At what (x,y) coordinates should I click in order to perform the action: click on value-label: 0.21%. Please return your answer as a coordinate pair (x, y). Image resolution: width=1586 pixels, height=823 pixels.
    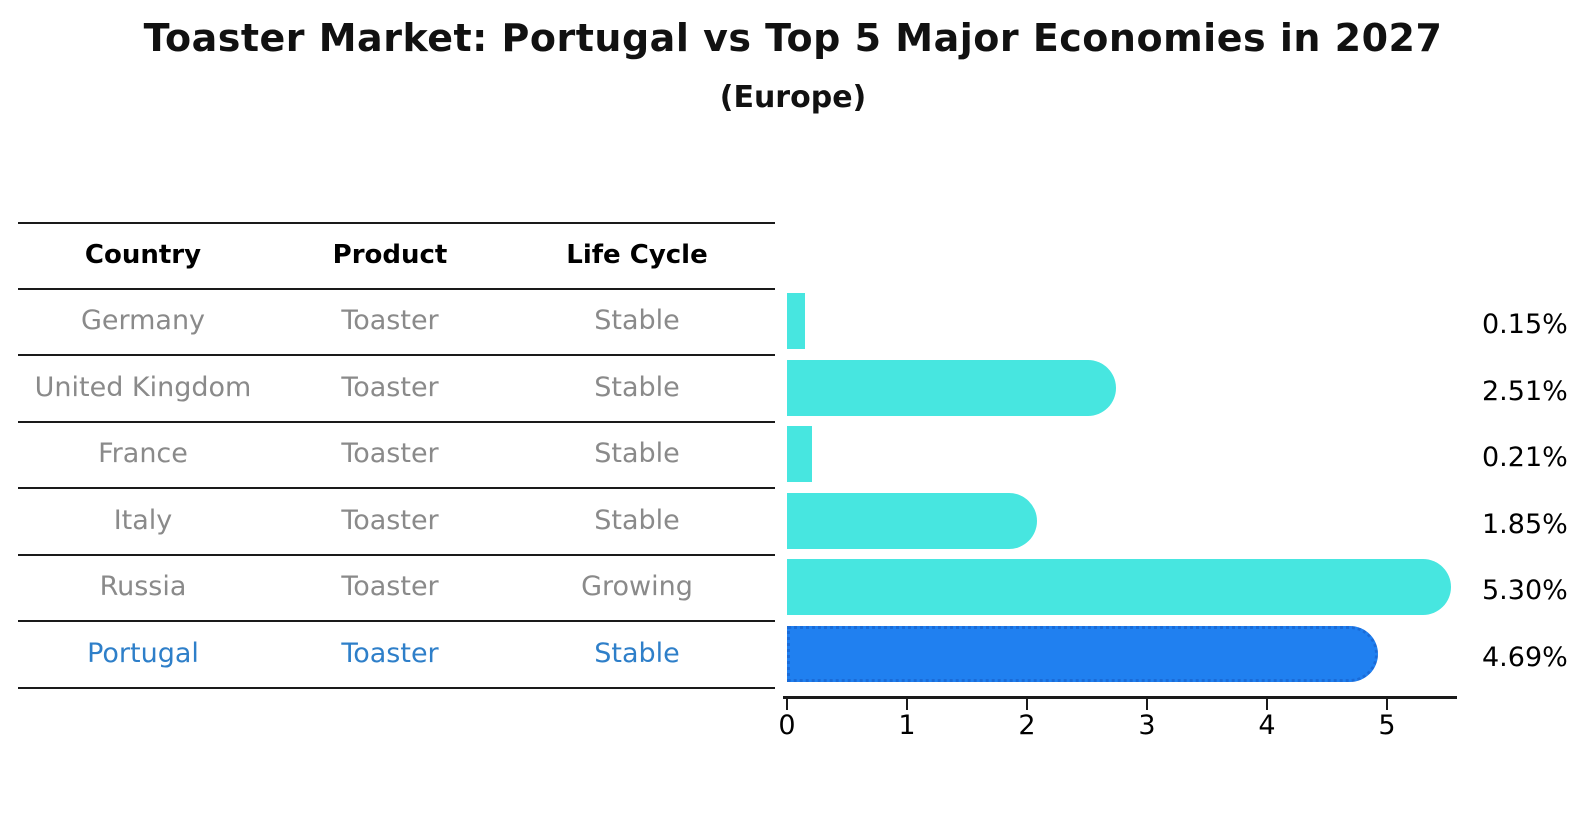
    Looking at the image, I should click on (1525, 457).